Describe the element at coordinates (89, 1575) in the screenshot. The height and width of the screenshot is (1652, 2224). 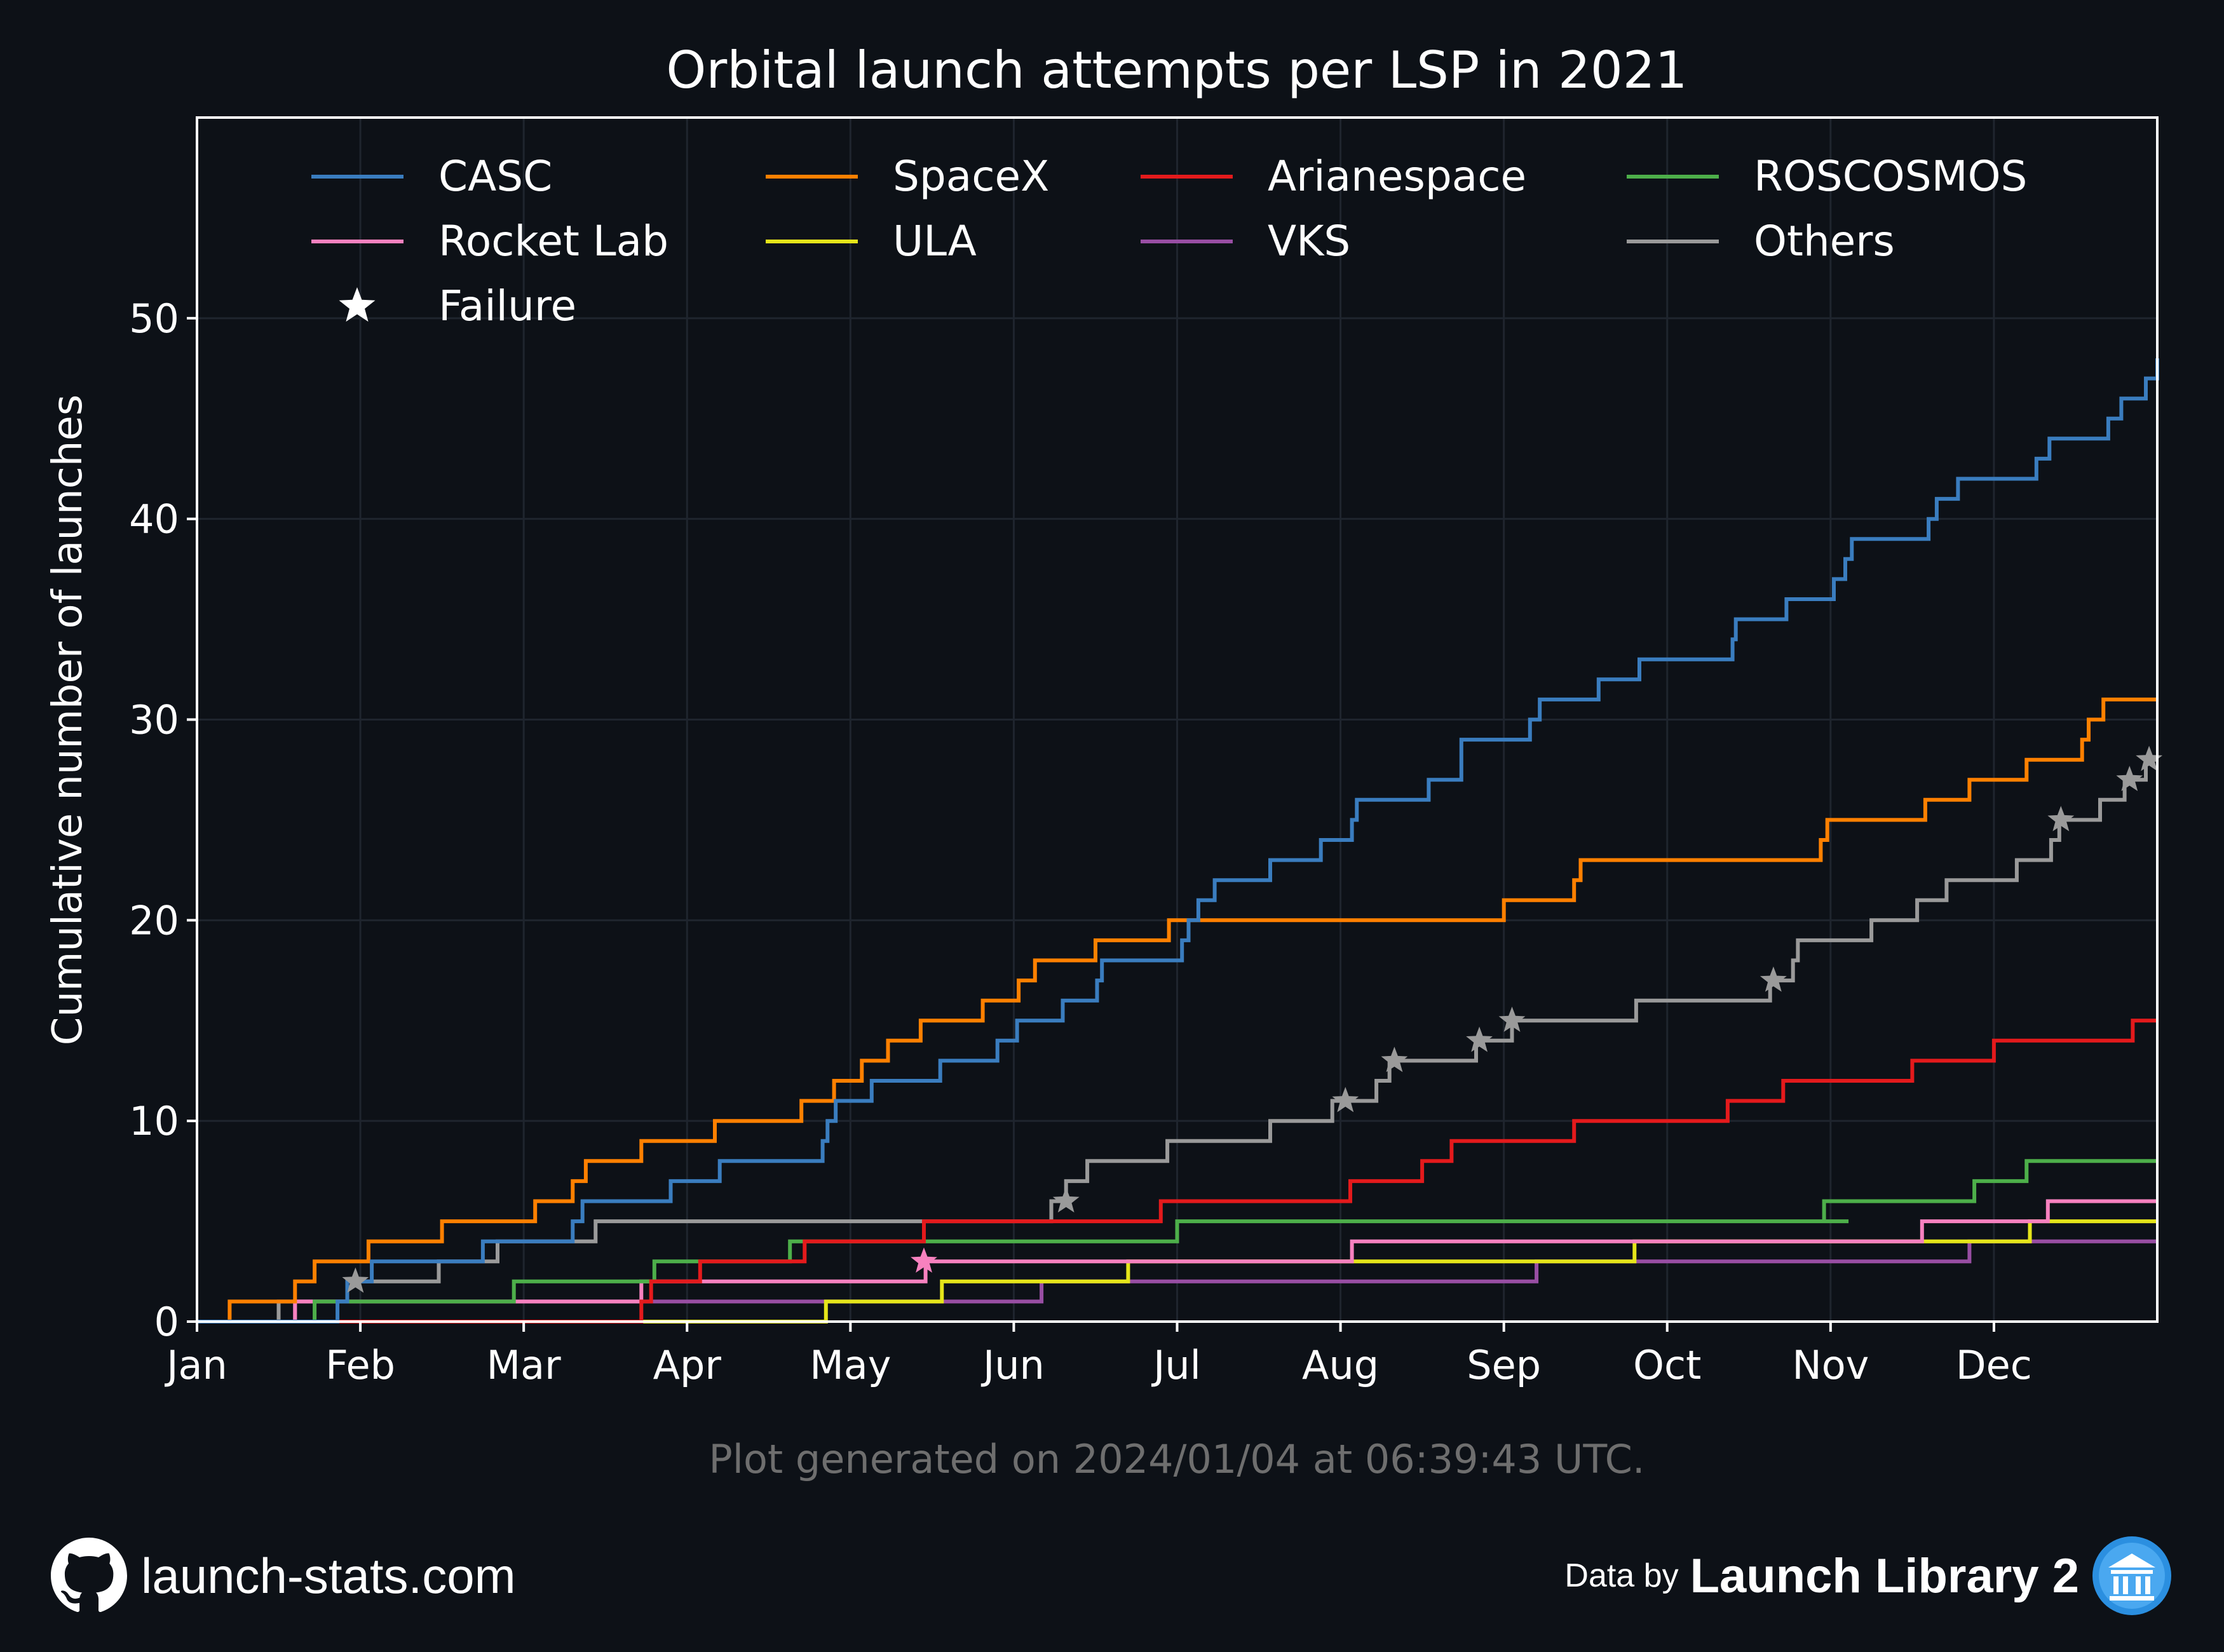
I see `github-icon` at that location.